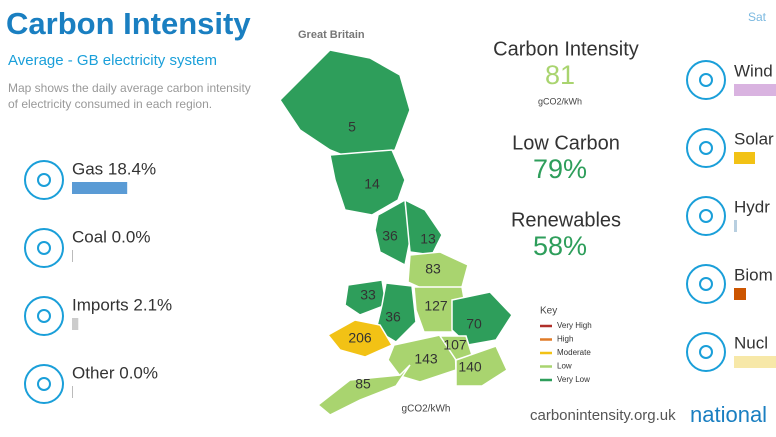 The image size is (776, 437). What do you see at coordinates (754, 138) in the screenshot?
I see `fuel-label: Solar` at bounding box center [754, 138].